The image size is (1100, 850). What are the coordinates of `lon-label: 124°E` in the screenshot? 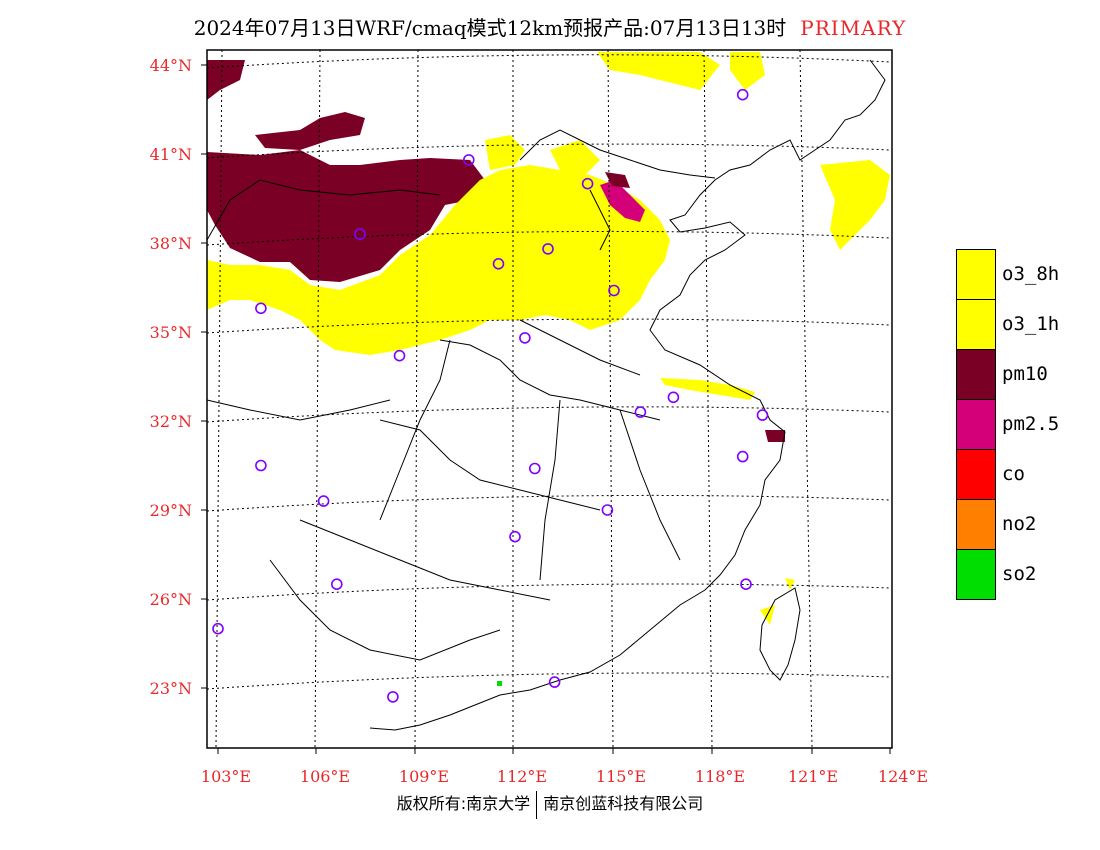 It's located at (903, 776).